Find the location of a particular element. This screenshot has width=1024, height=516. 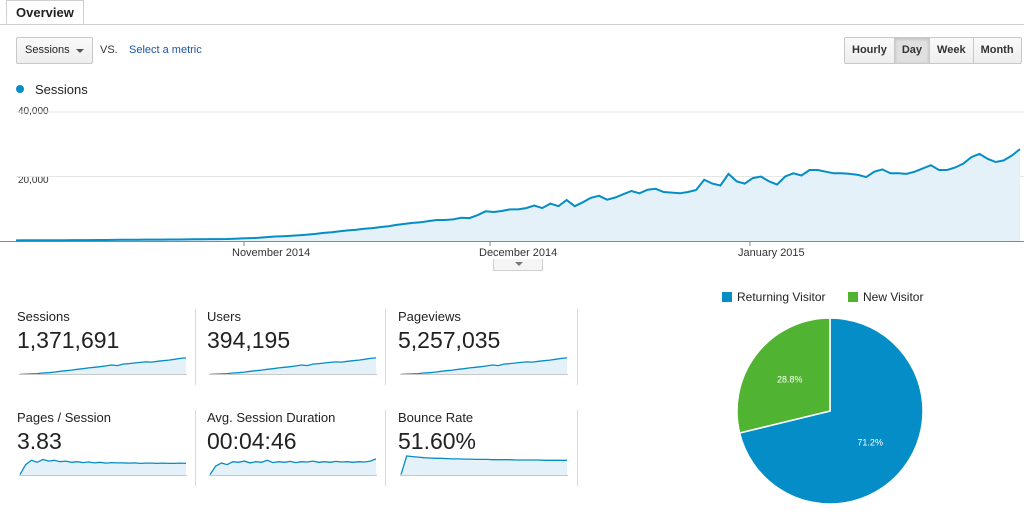

scorecard-value: 1,371,691 is located at coordinates (68, 340).